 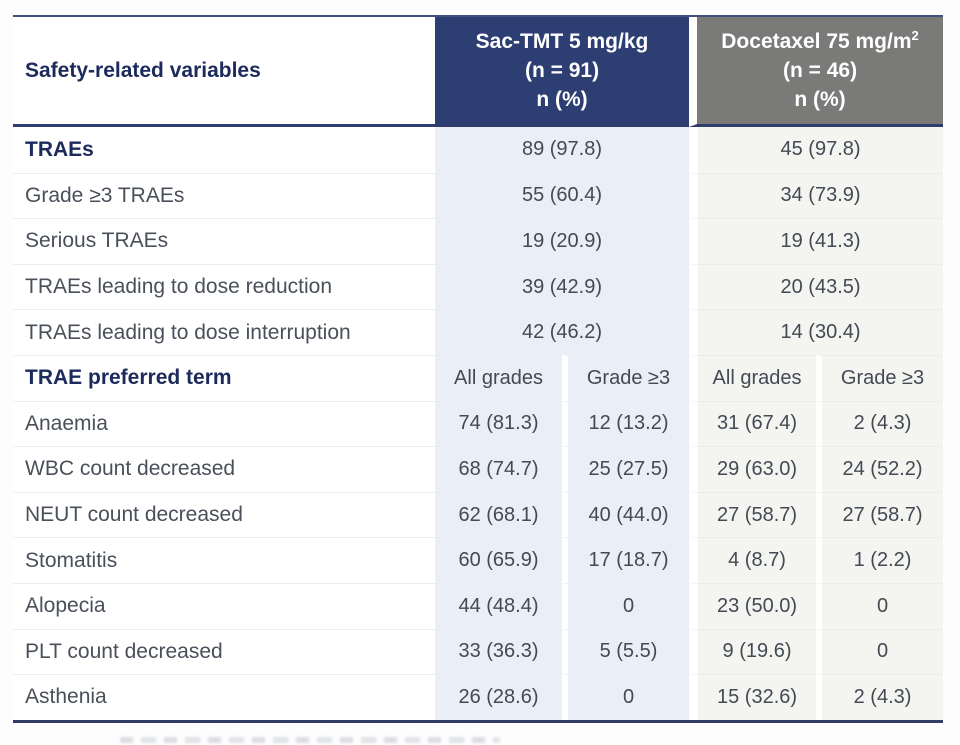 What do you see at coordinates (224, 514) in the screenshot?
I see `row-label: NEUT count decreased` at bounding box center [224, 514].